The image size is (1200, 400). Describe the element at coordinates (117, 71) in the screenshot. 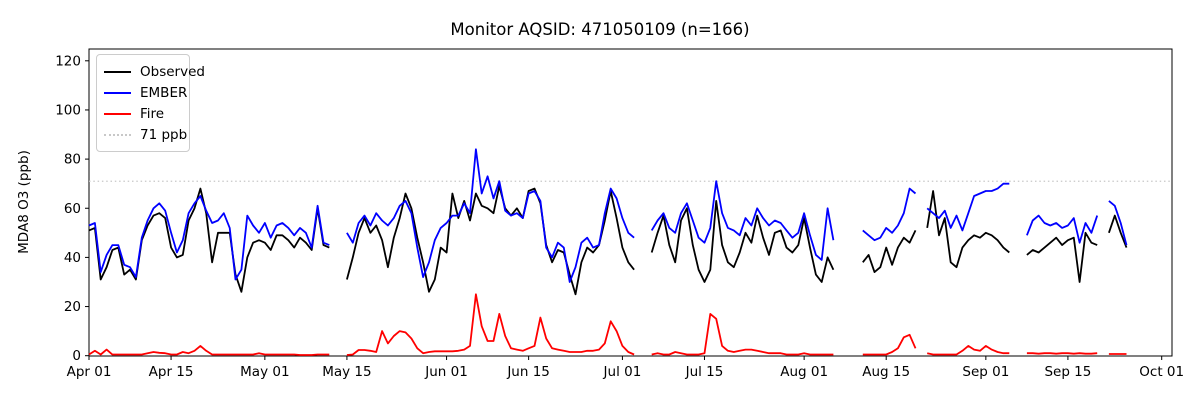

I see `observed-line-sample` at that location.